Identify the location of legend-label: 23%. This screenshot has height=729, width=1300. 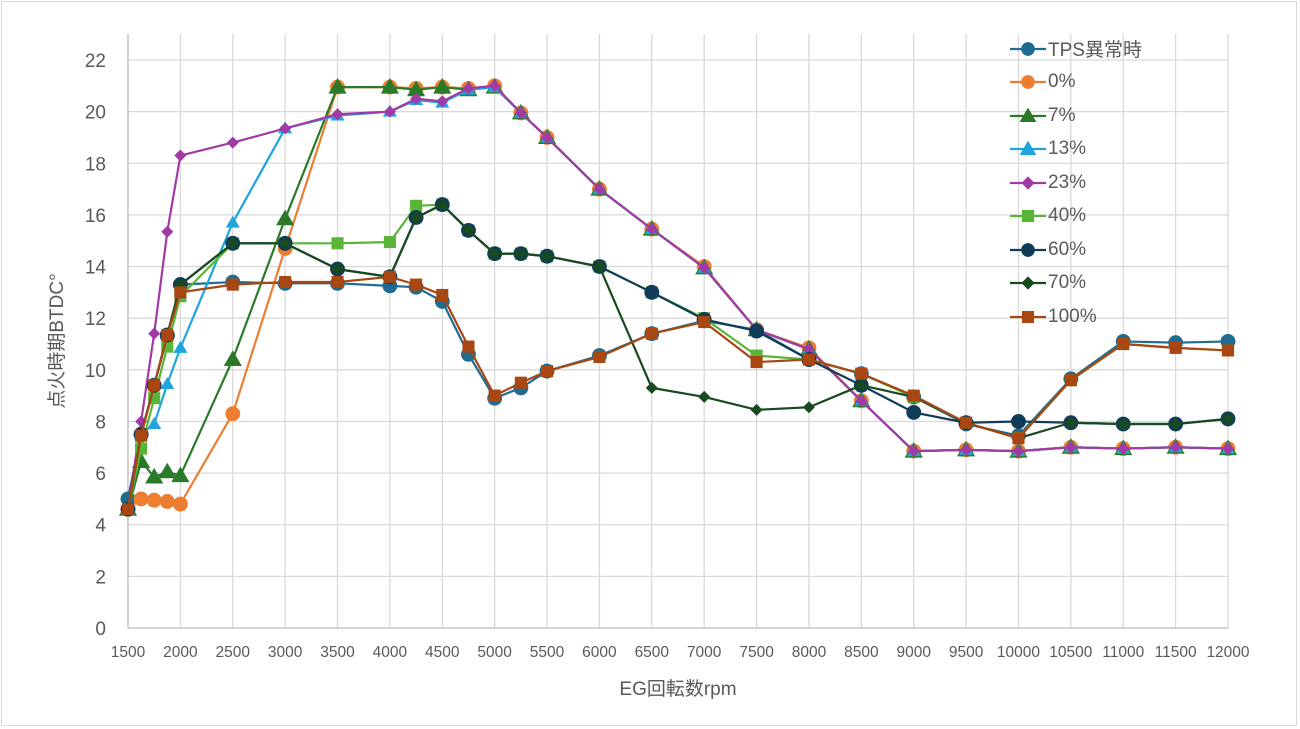
(1067, 182).